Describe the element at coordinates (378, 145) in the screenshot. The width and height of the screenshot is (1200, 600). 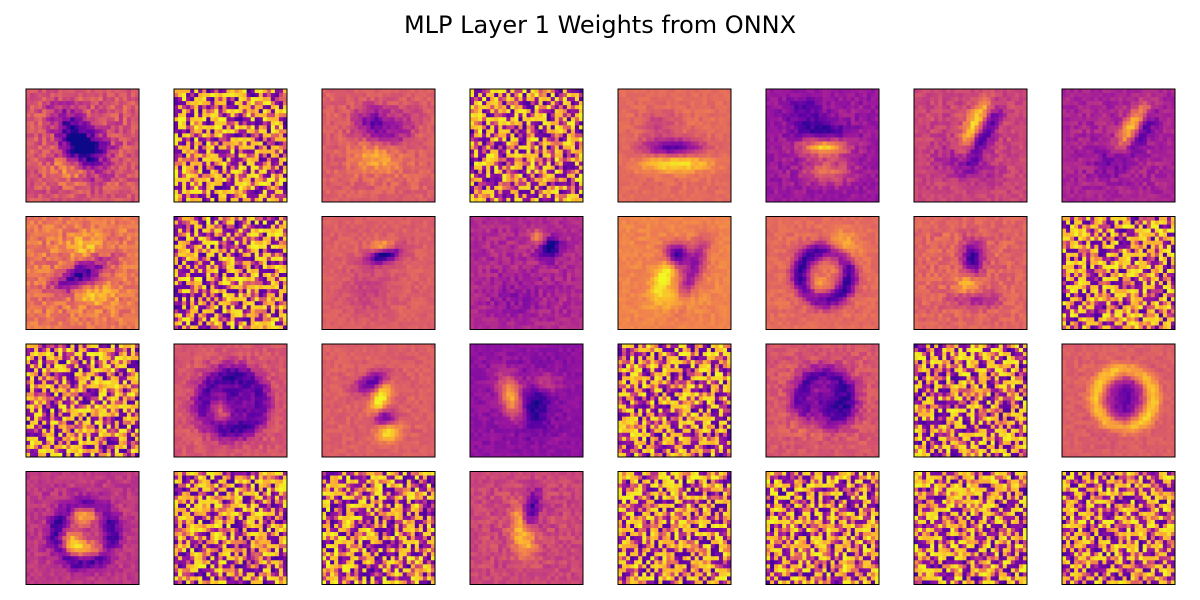
I see `weight-panel-r1-c3` at that location.